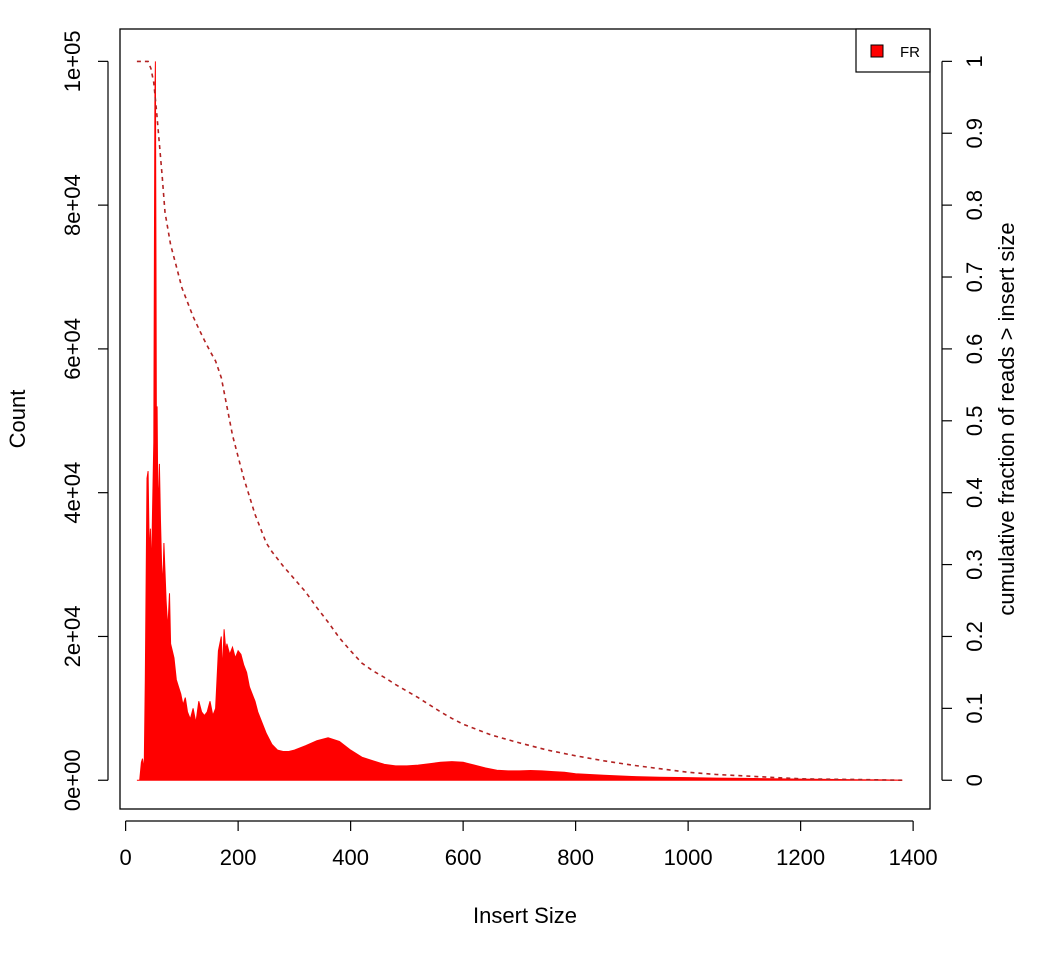  Describe the element at coordinates (529, 845) in the screenshot. I see `x-axis: 0 200 400 600 800 1000 1200 1400` at that location.